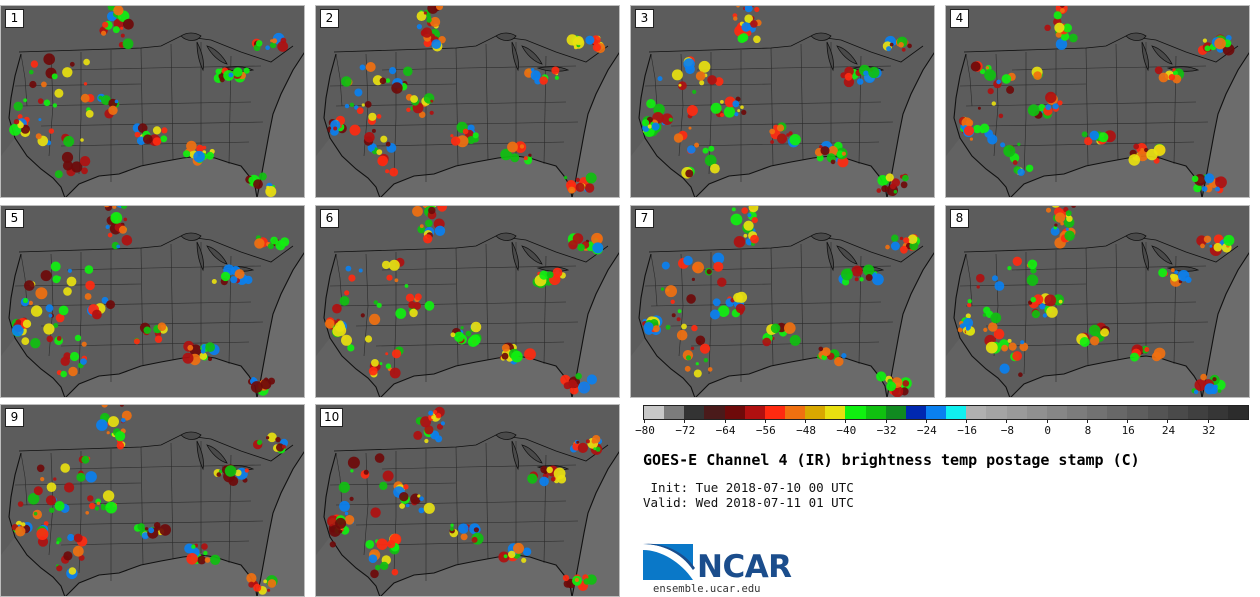  I want to click on colorbar-tick-label: −80, so click(645, 430).